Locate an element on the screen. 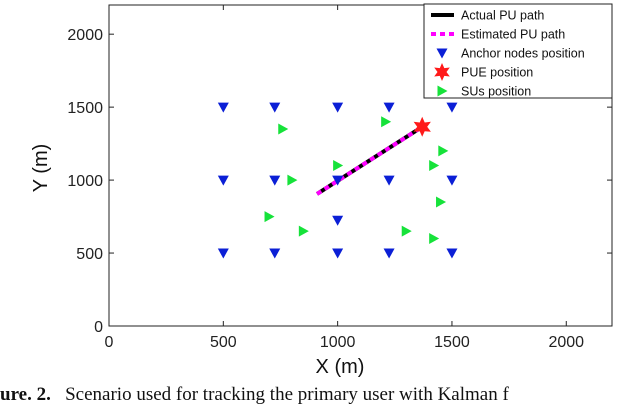 This screenshot has width=640, height=406. series-sus-position is located at coordinates (356, 180).